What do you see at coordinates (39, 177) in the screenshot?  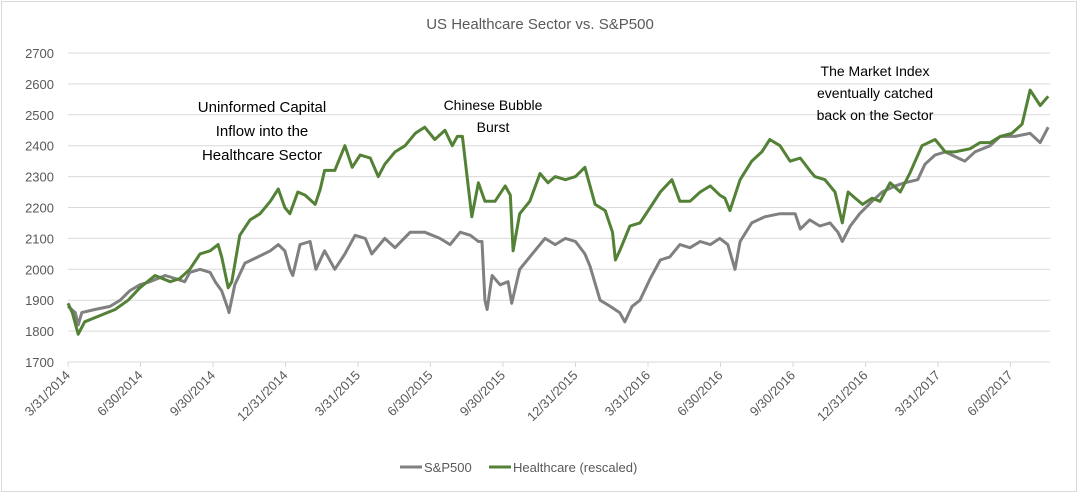 I see `y-tick-label: 2300` at bounding box center [39, 177].